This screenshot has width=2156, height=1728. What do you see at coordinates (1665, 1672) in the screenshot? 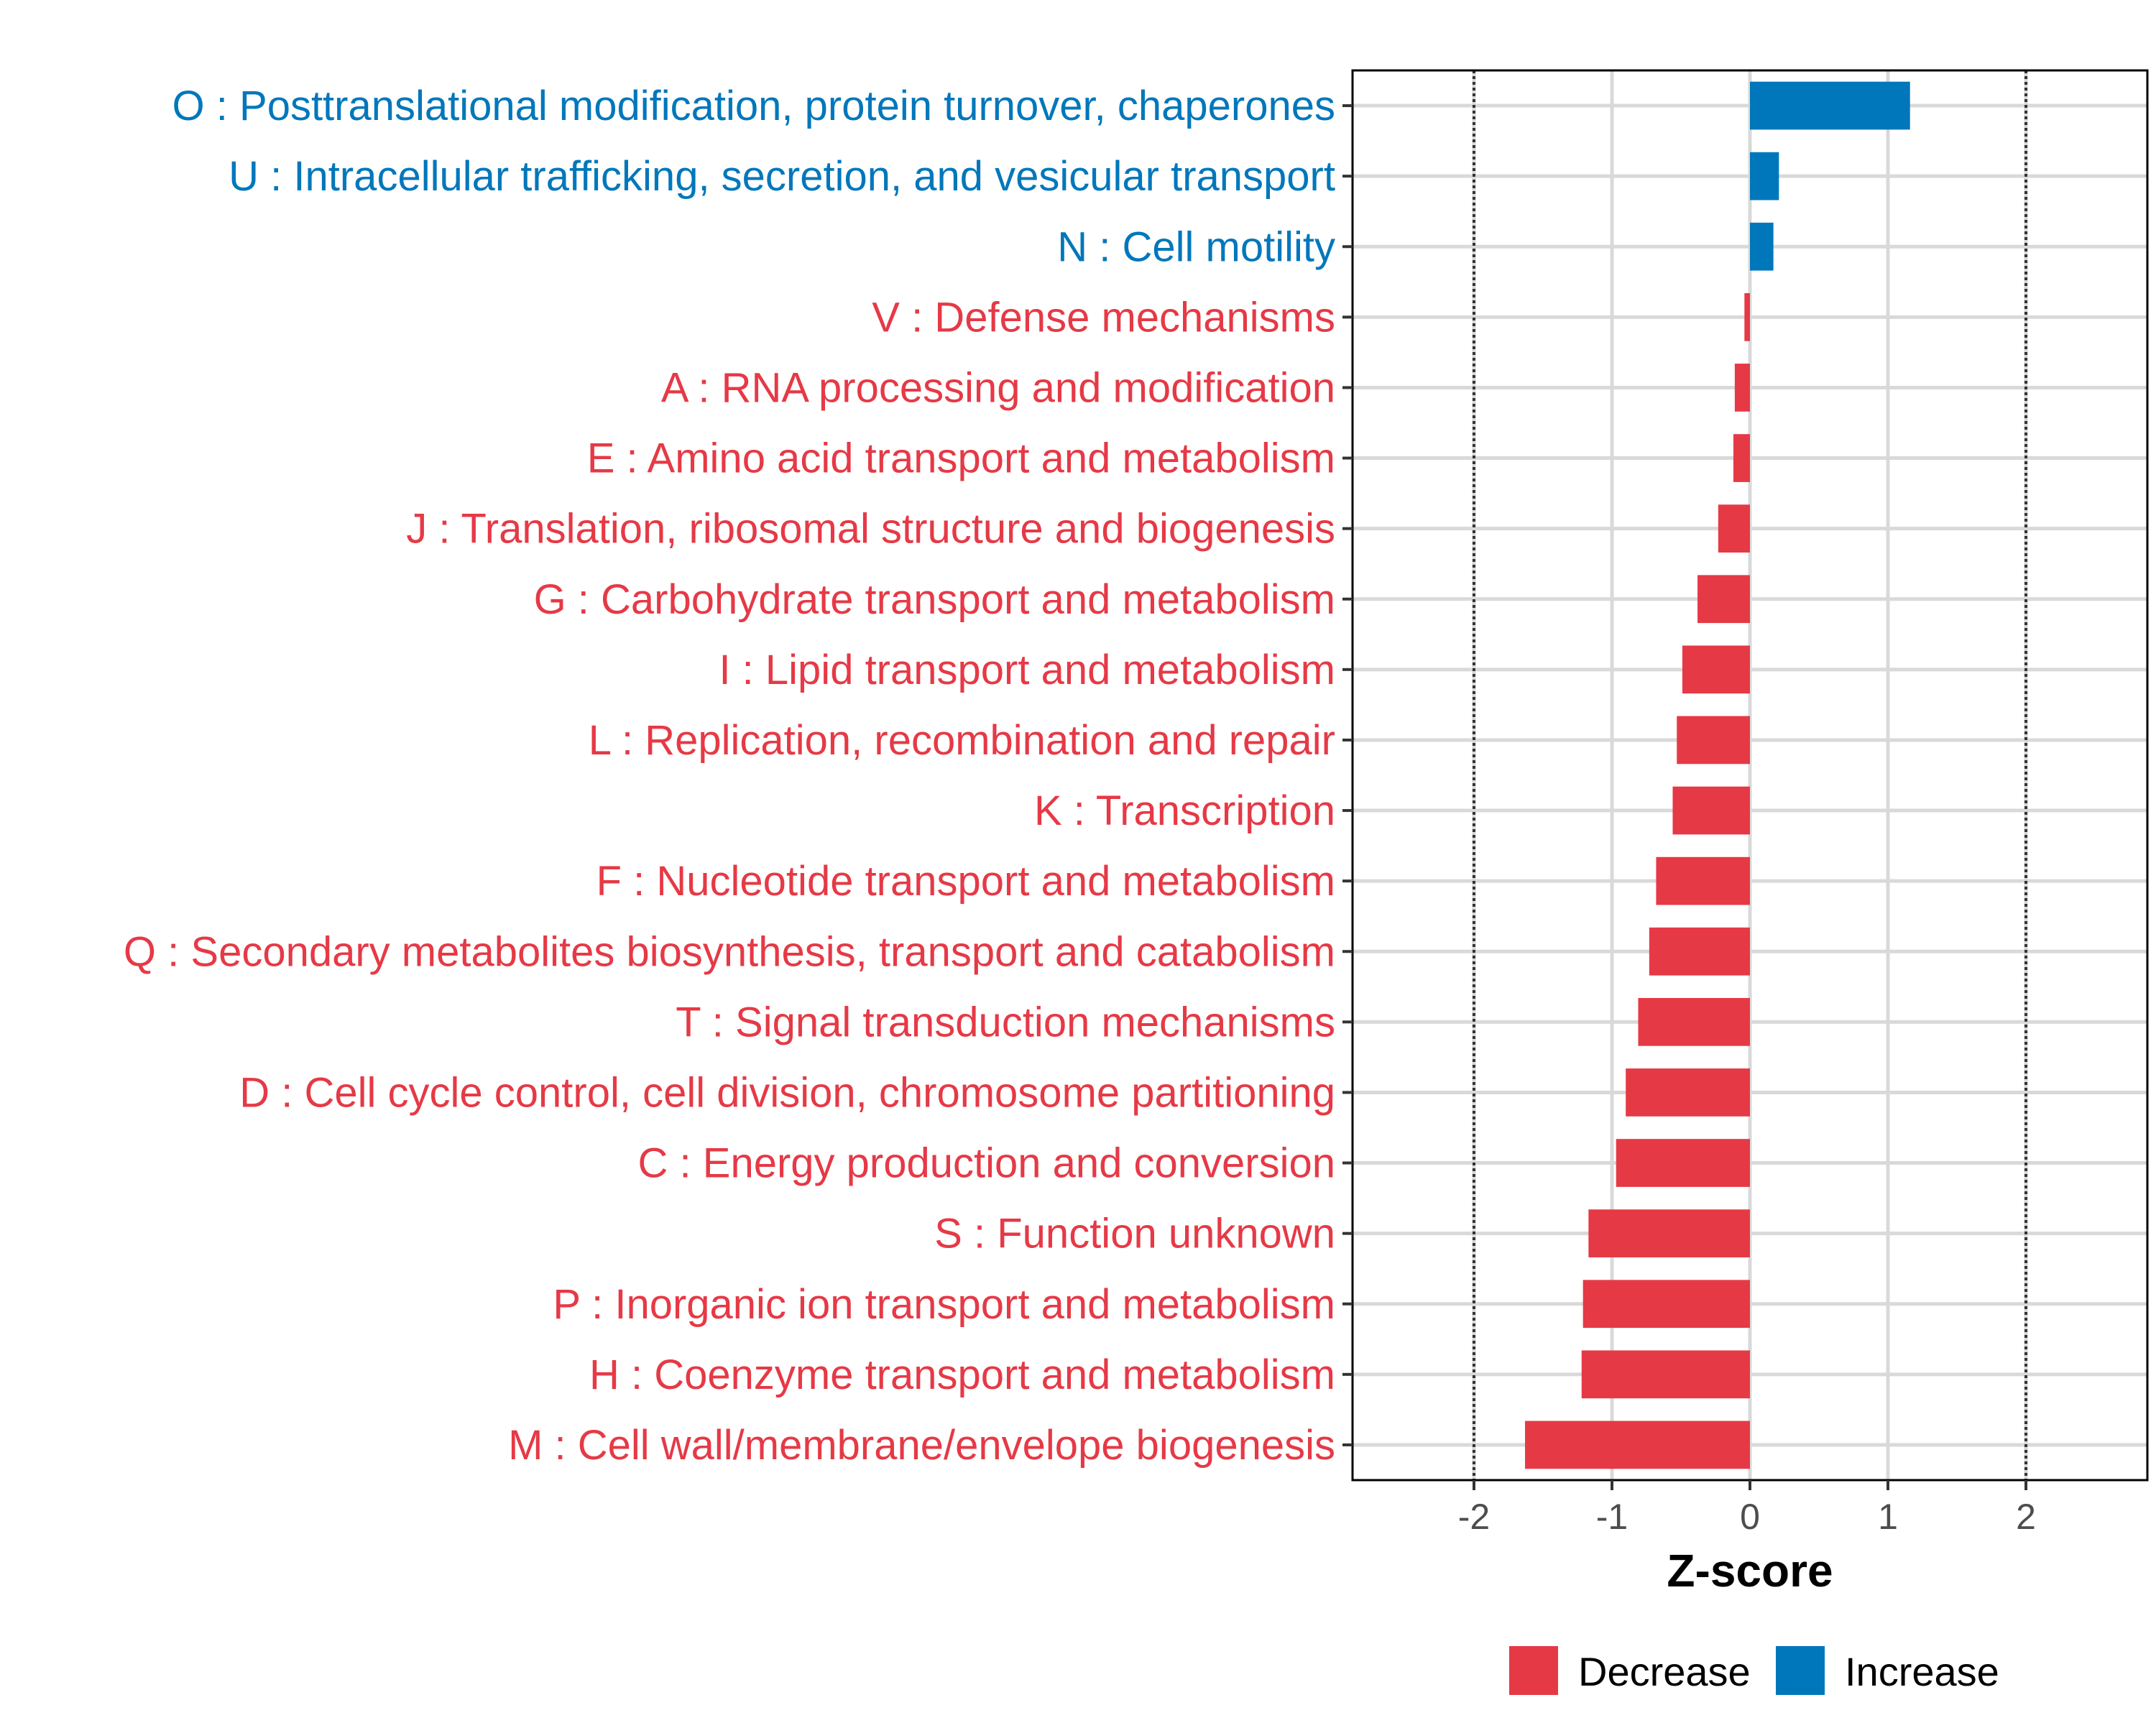
I see `legend-label-decrease: Decrease` at bounding box center [1665, 1672].